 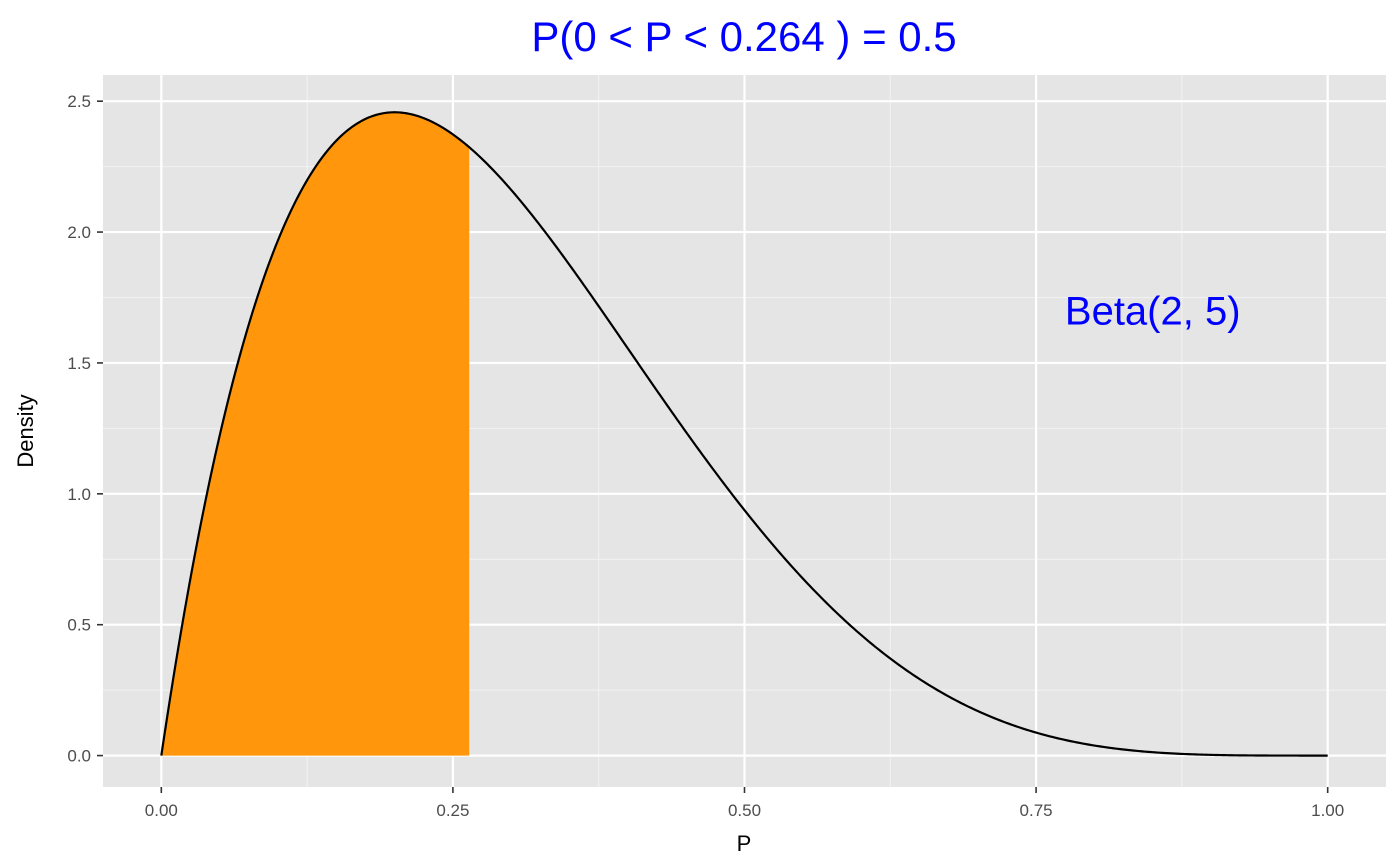 What do you see at coordinates (452, 810) in the screenshot?
I see `x-tick-label: 0.25` at bounding box center [452, 810].